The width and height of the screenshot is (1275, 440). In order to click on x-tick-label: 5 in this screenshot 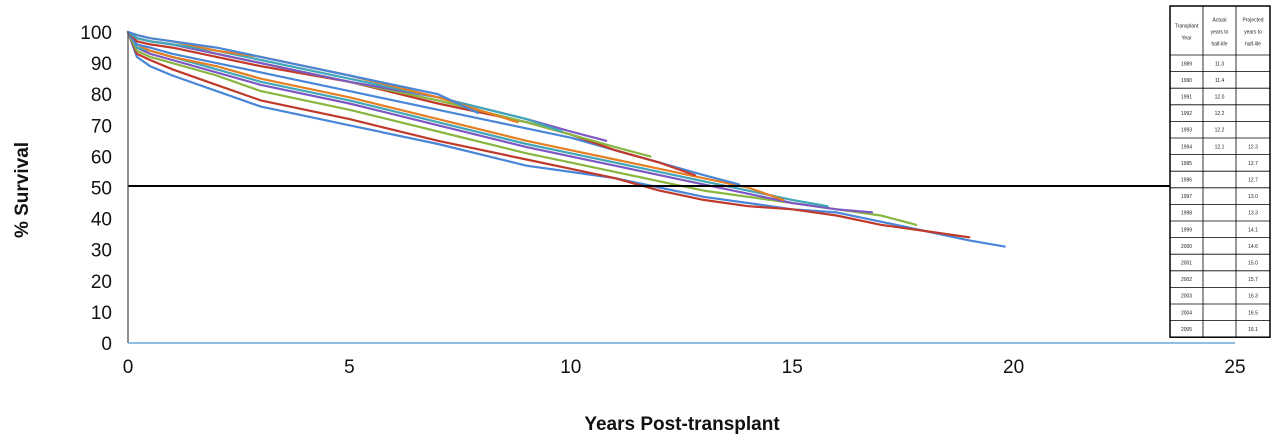, I will do `click(349, 367)`.